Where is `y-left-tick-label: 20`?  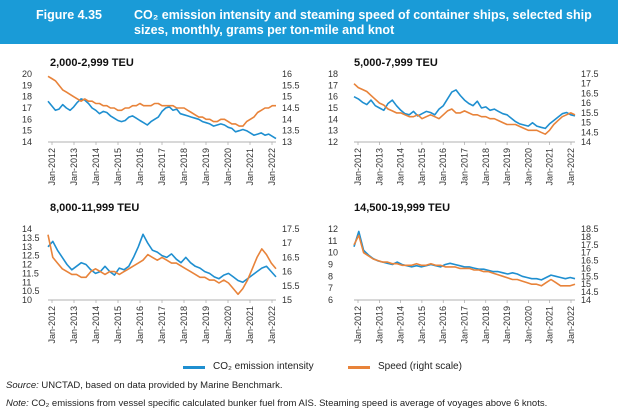 y-left-tick-label: 20 is located at coordinates (27, 74).